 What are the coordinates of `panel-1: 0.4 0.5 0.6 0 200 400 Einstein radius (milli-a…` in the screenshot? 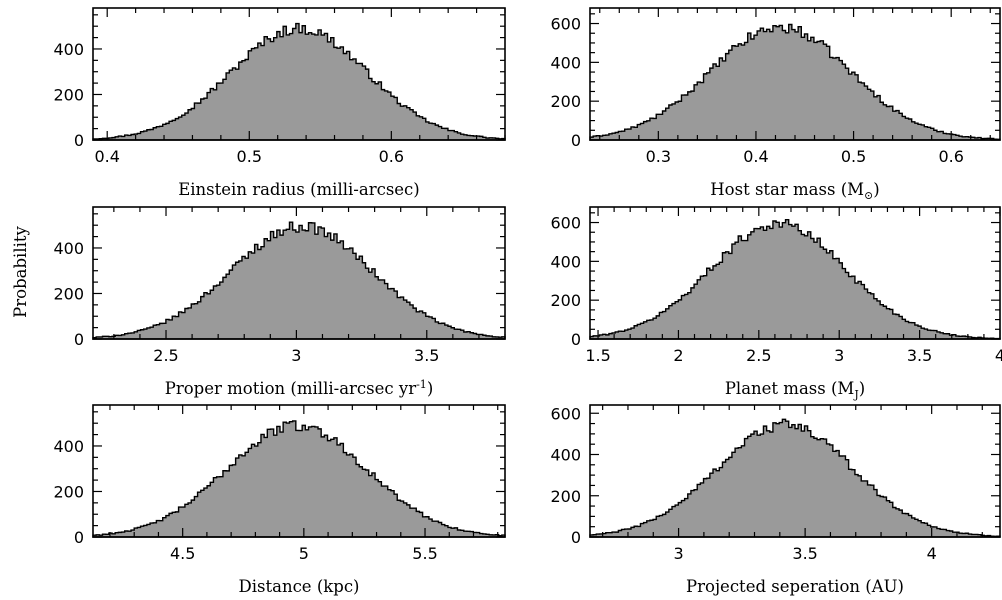 It's located at (279, 103).